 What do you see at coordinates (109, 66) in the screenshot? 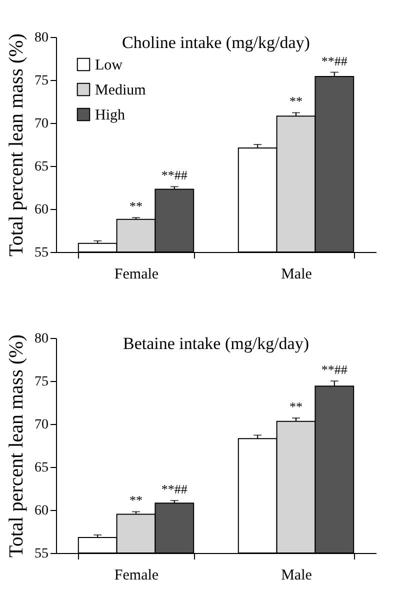
I see `legend-label: Low` at bounding box center [109, 66].